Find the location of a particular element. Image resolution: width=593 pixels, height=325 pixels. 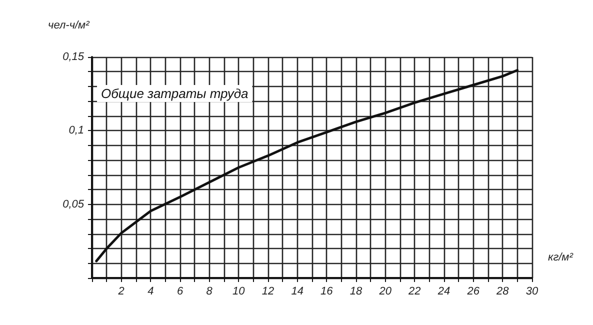

y-tick-label: 0,15 is located at coordinates (73, 57).